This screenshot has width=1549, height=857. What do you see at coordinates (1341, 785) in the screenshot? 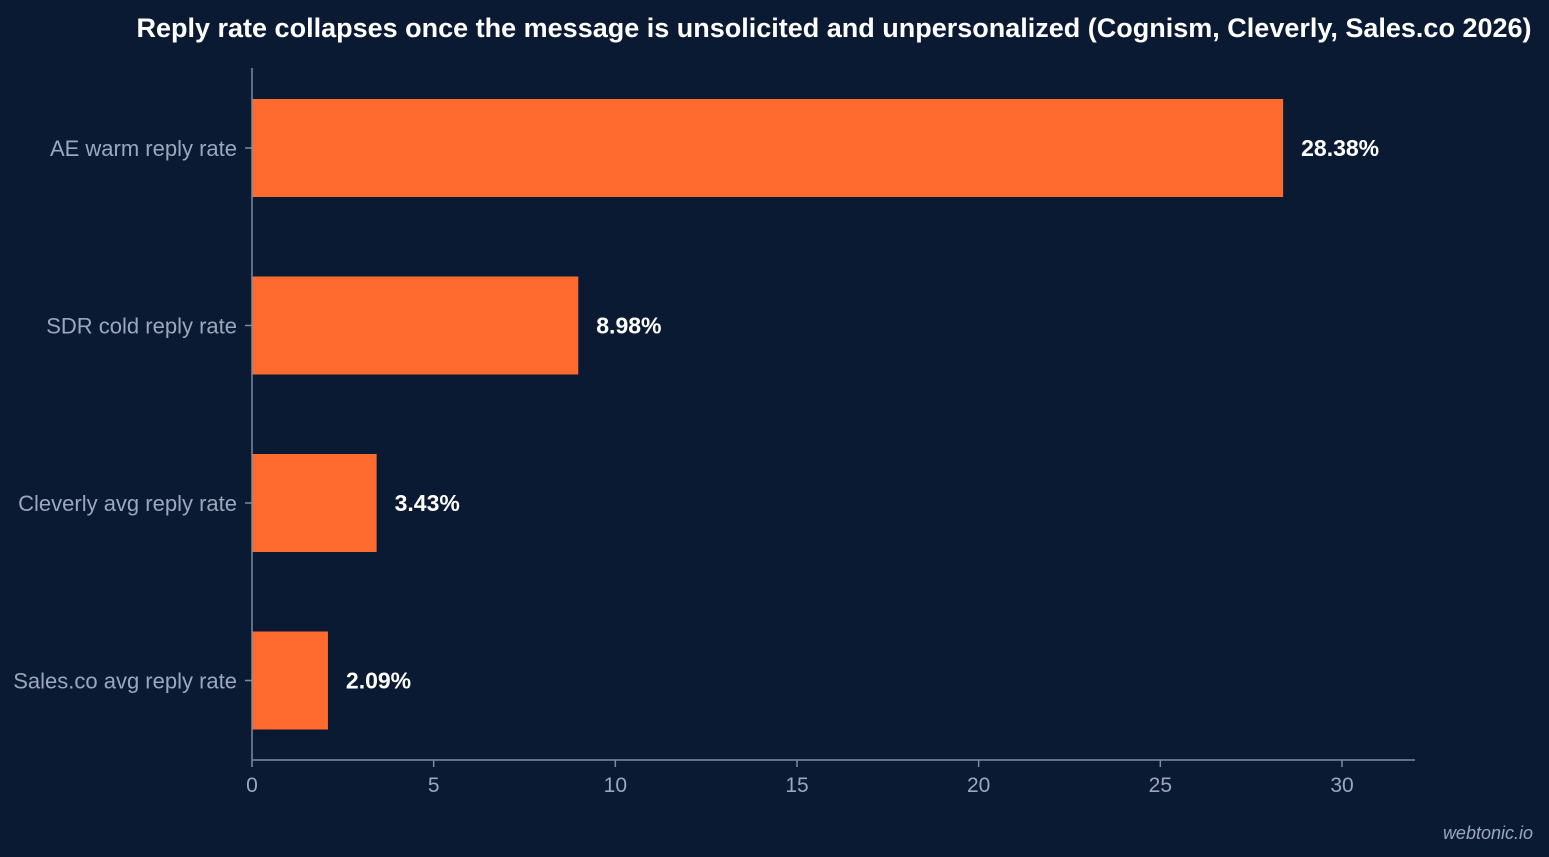
I see `x-tick-label-30: 30` at bounding box center [1341, 785].